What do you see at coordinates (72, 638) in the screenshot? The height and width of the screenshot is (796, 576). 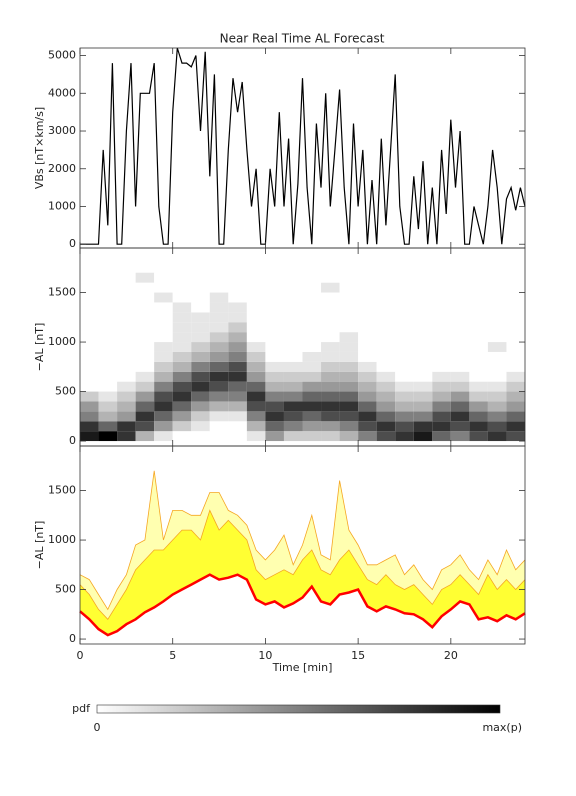 I see `y-tick-label: 0` at bounding box center [72, 638].